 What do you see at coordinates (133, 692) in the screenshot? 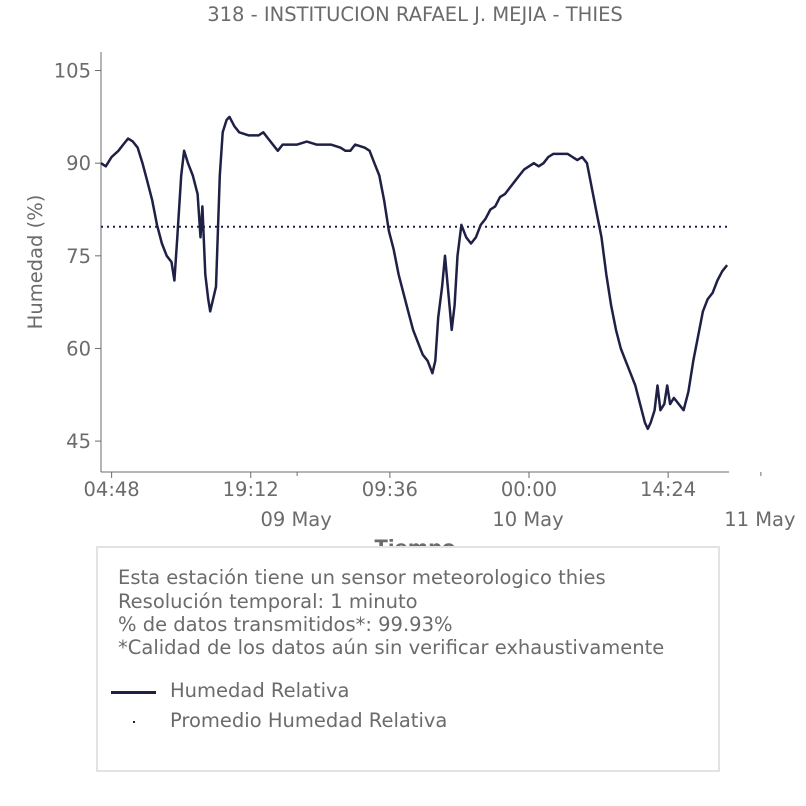
I see `legend-solid-line-icon` at bounding box center [133, 692].